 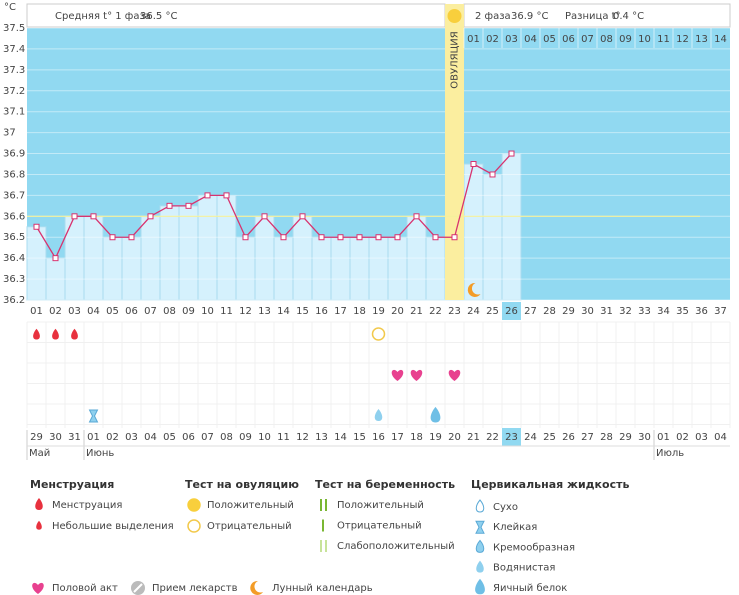 I want to click on y-tick-label: 36.4, so click(x=14, y=258).